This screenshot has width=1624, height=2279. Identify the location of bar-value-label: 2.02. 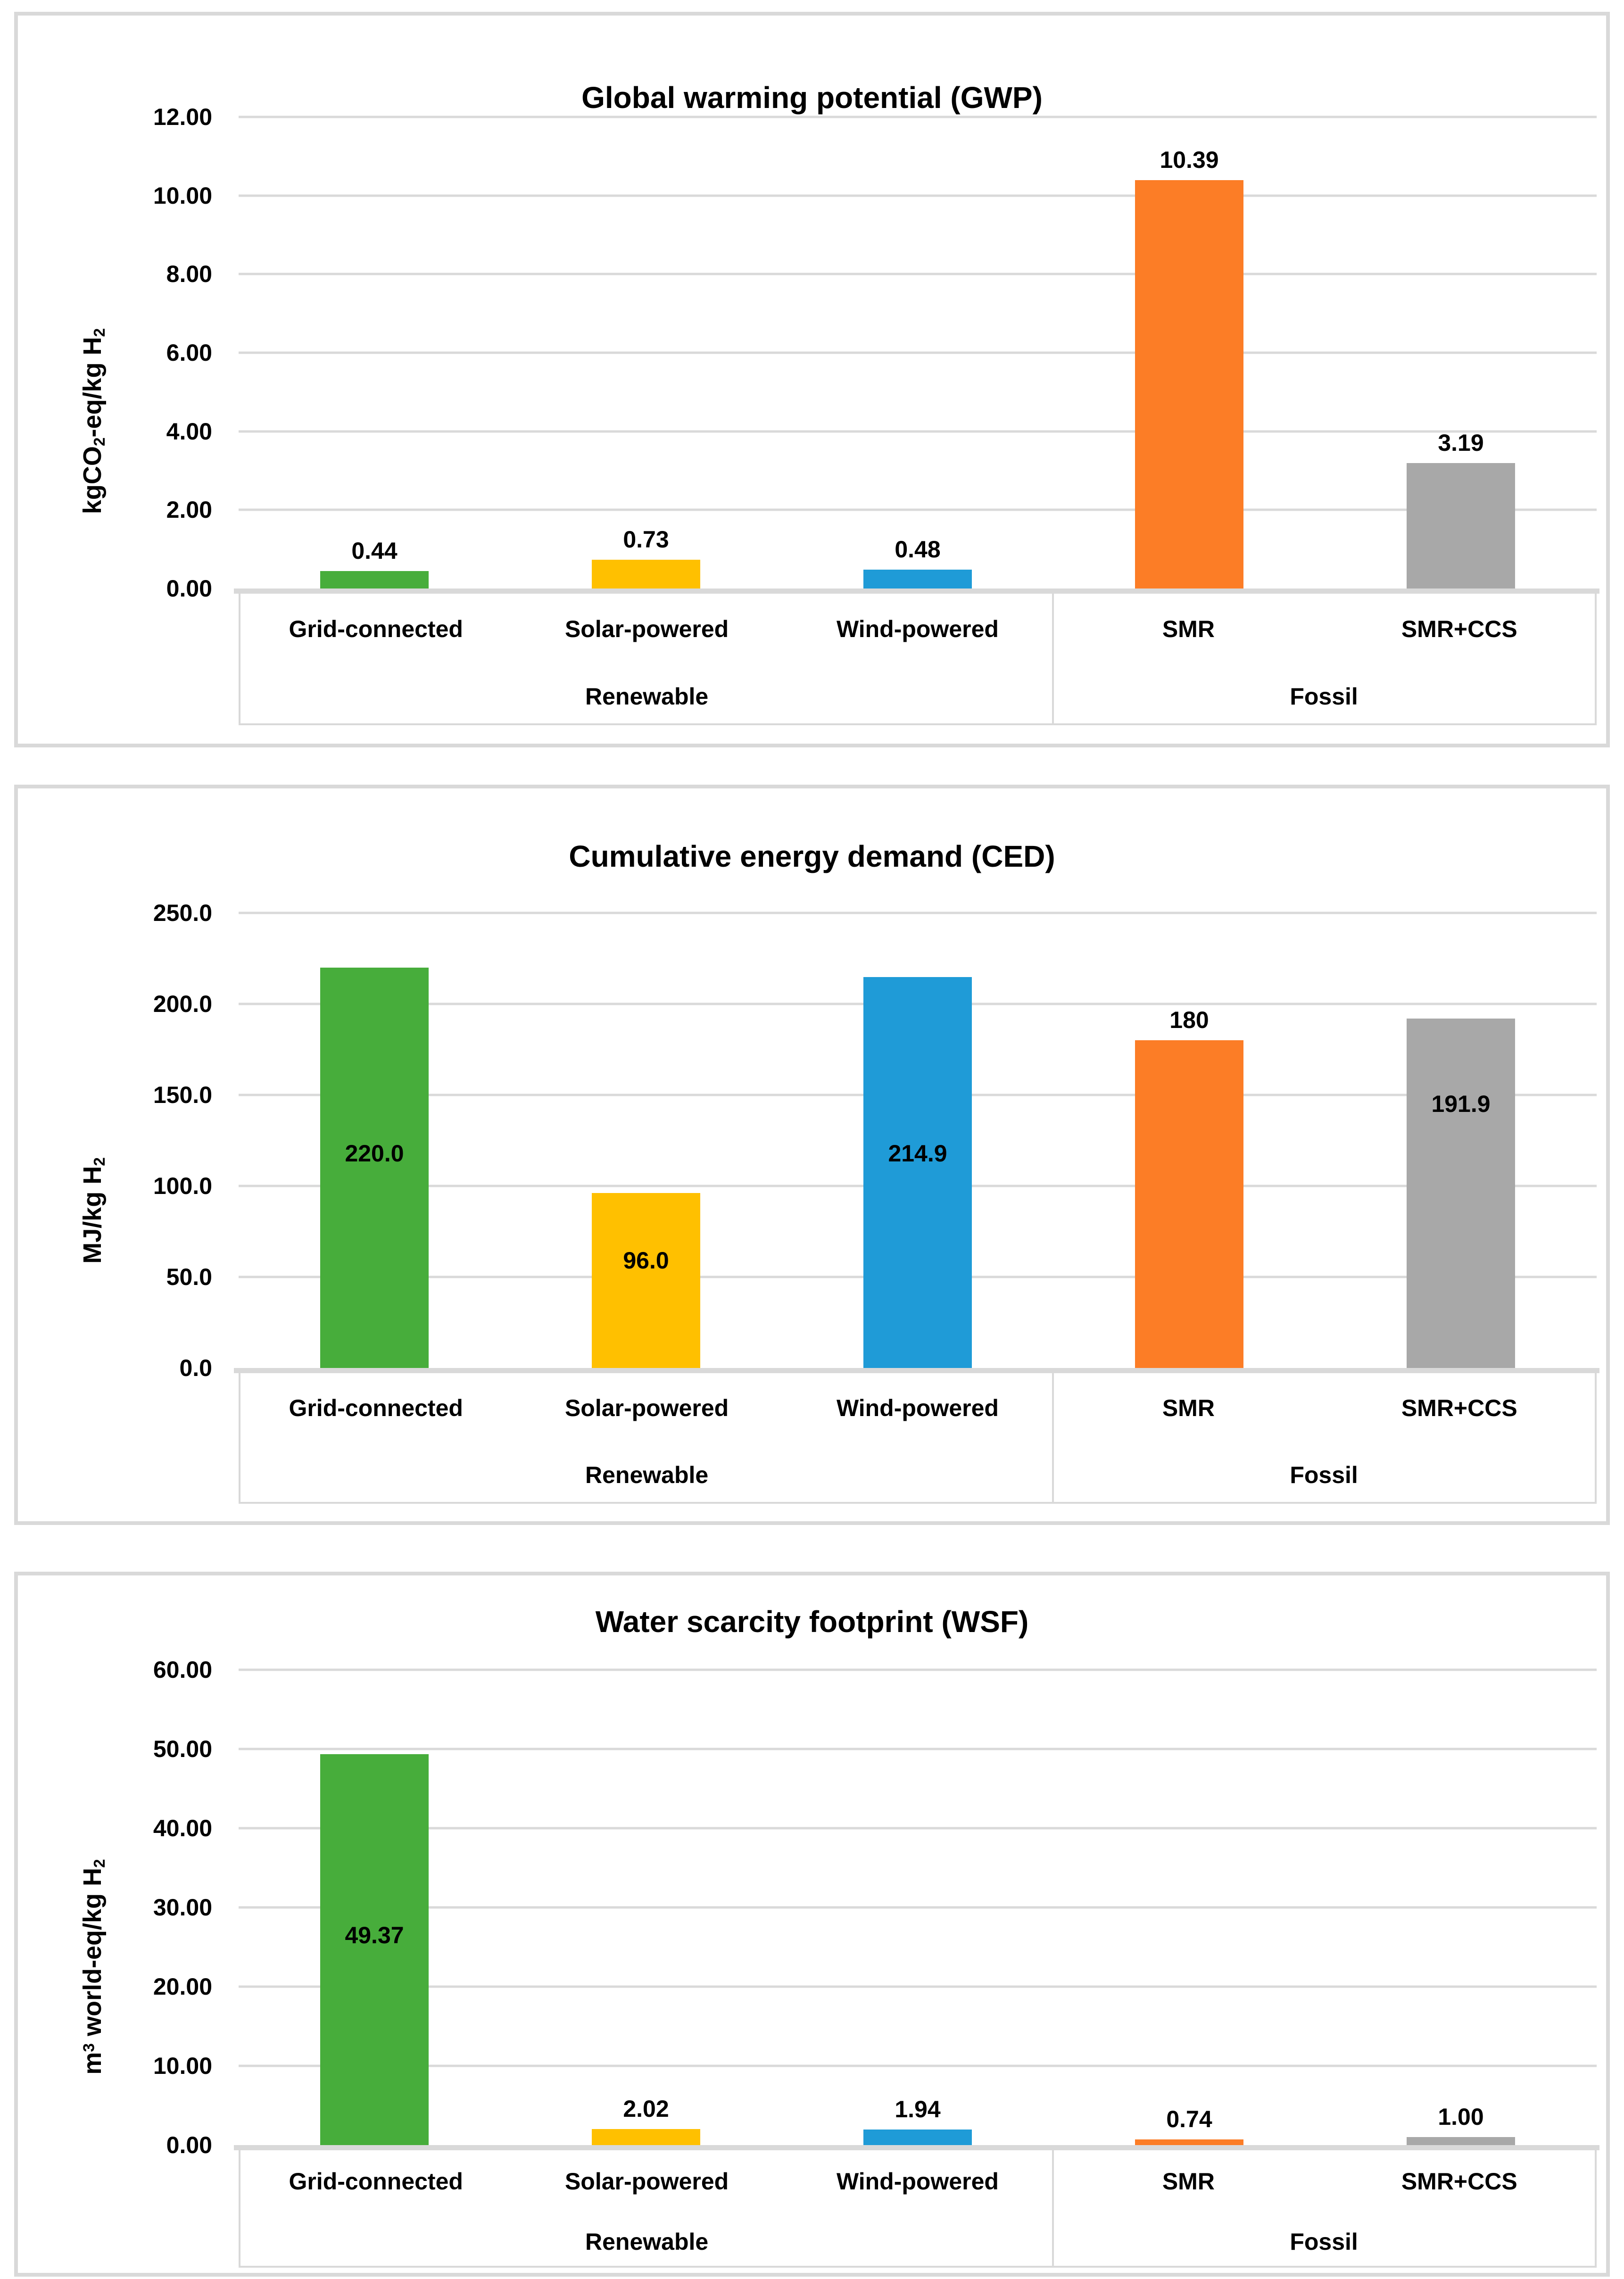
(646, 2109).